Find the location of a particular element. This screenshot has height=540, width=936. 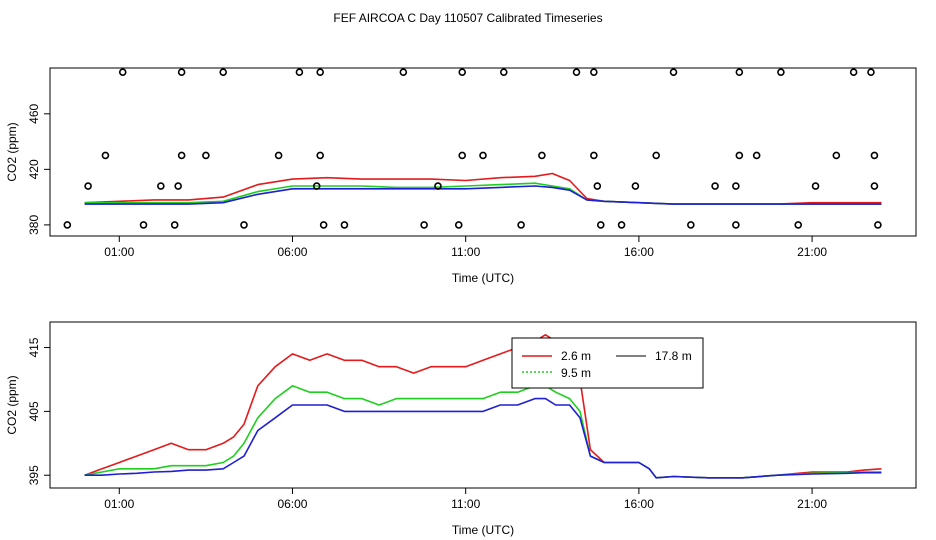

legend-label-2-6m: 2.6 m is located at coordinates (576, 356).